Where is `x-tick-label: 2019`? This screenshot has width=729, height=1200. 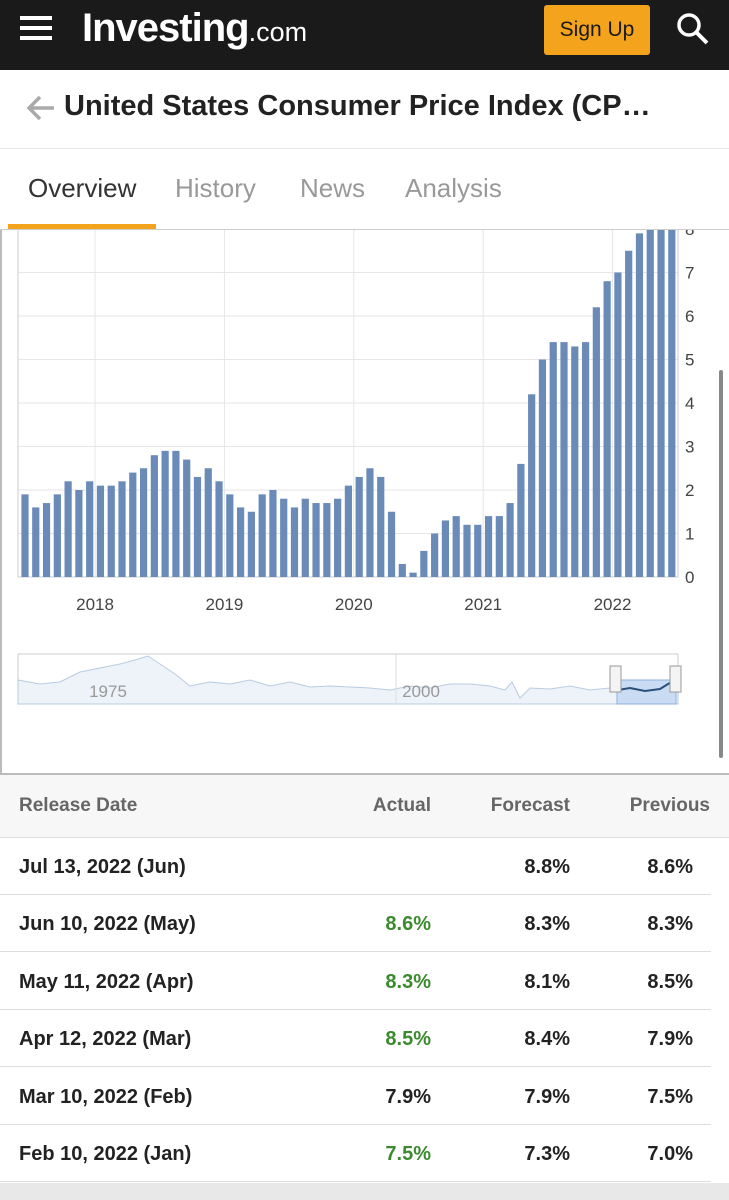
x-tick-label: 2019 is located at coordinates (225, 604).